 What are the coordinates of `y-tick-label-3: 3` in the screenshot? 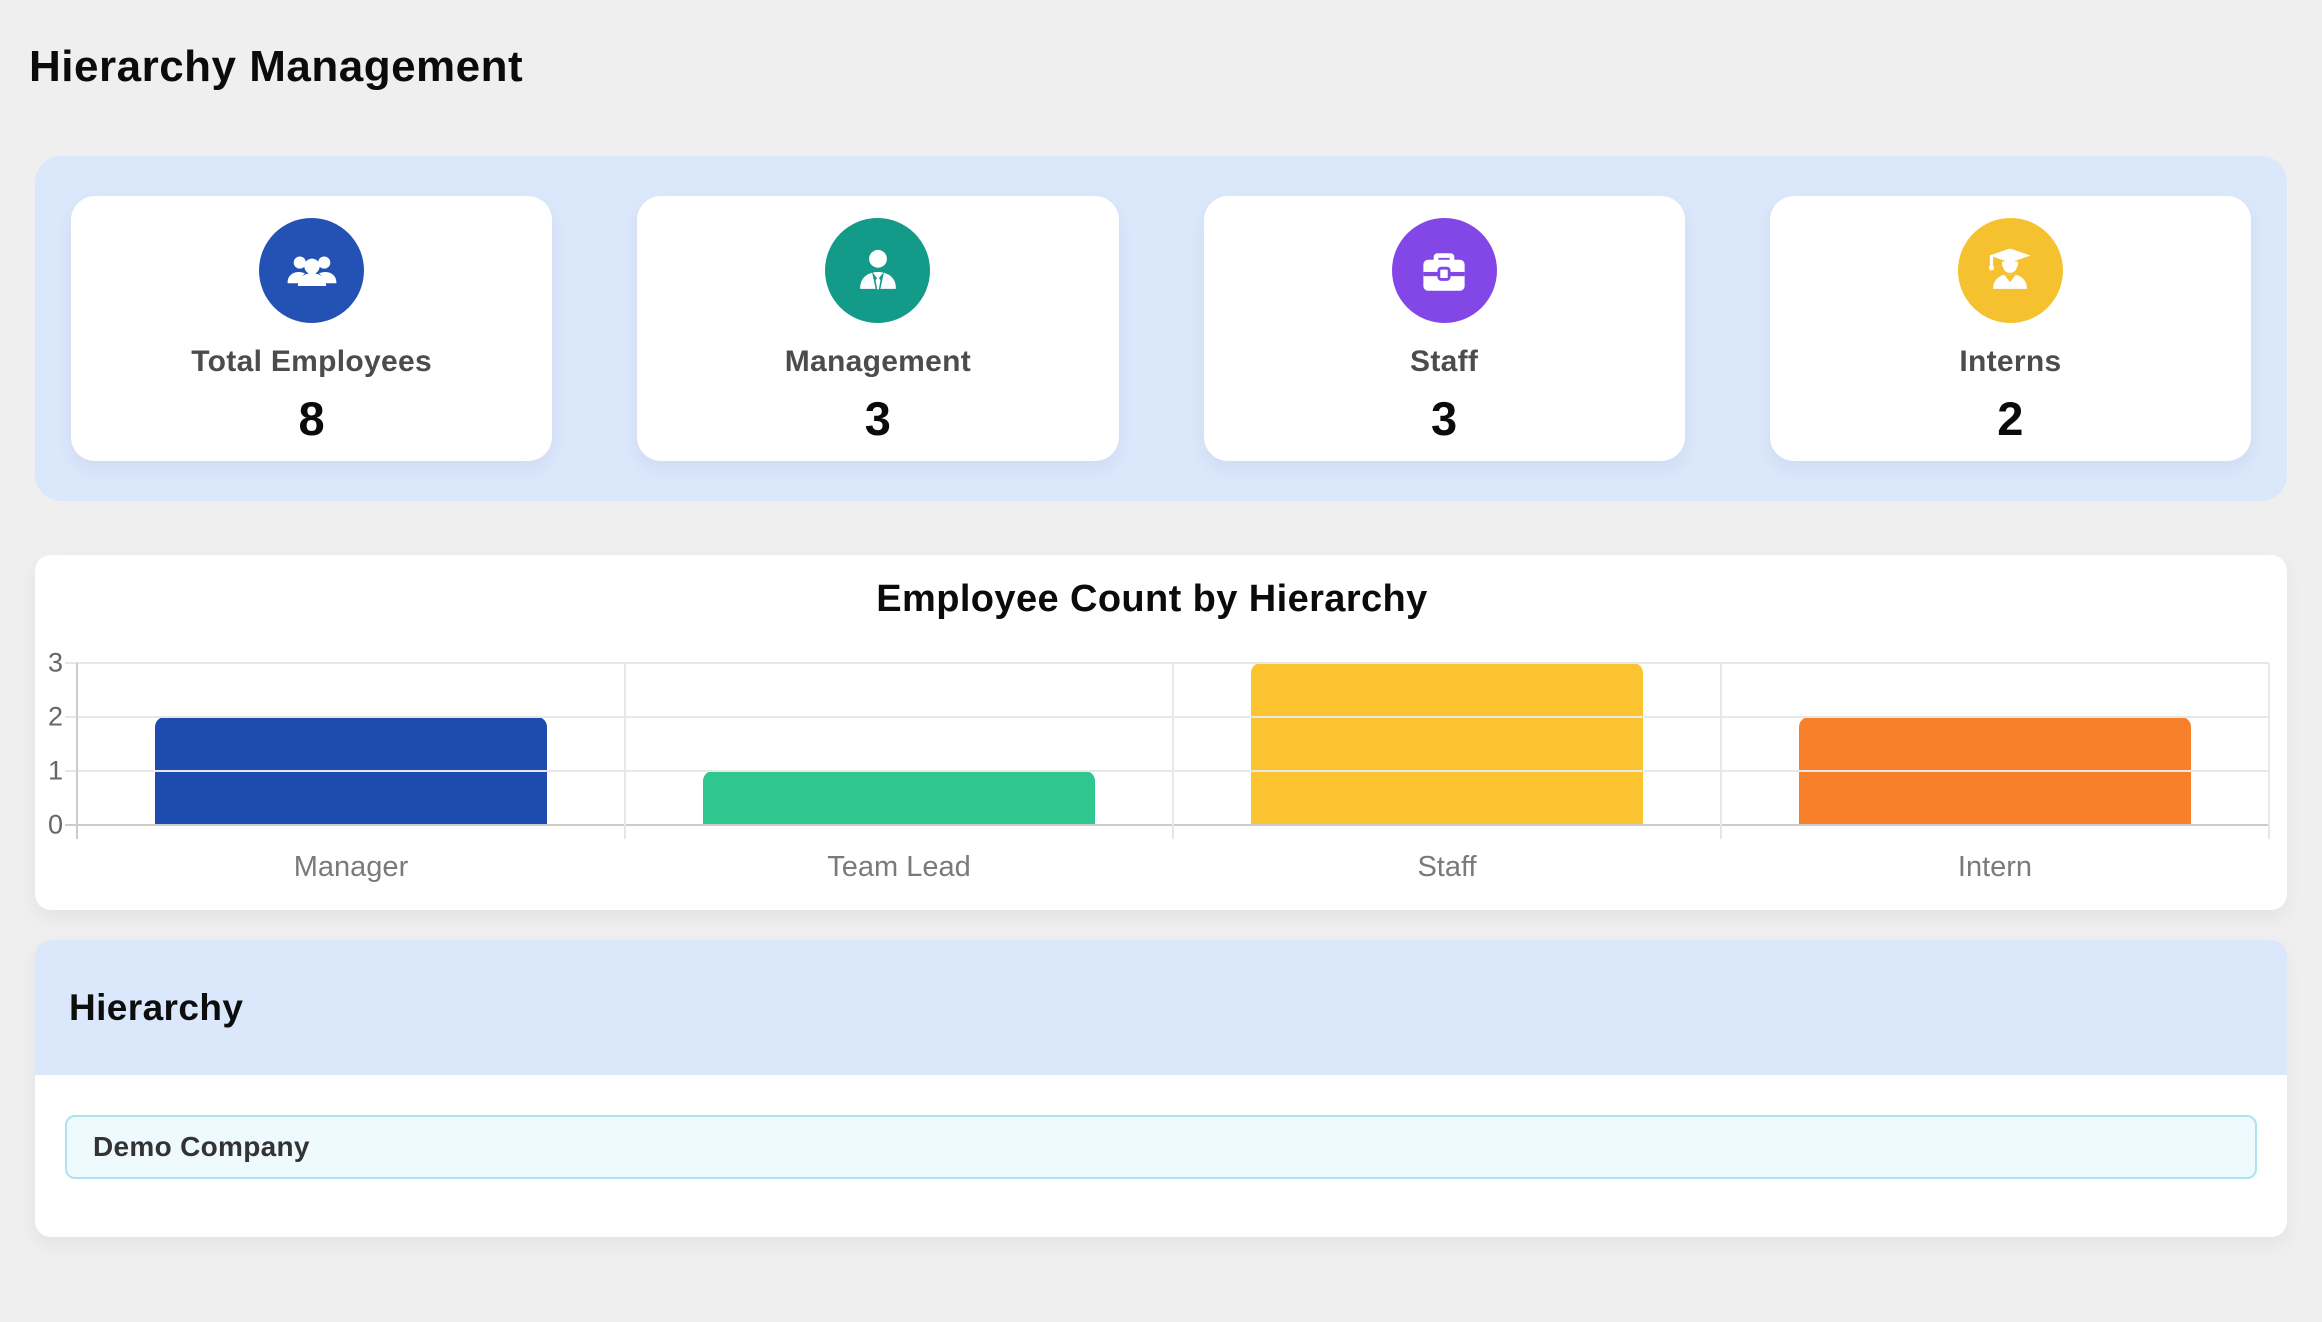 It's located at (55, 662).